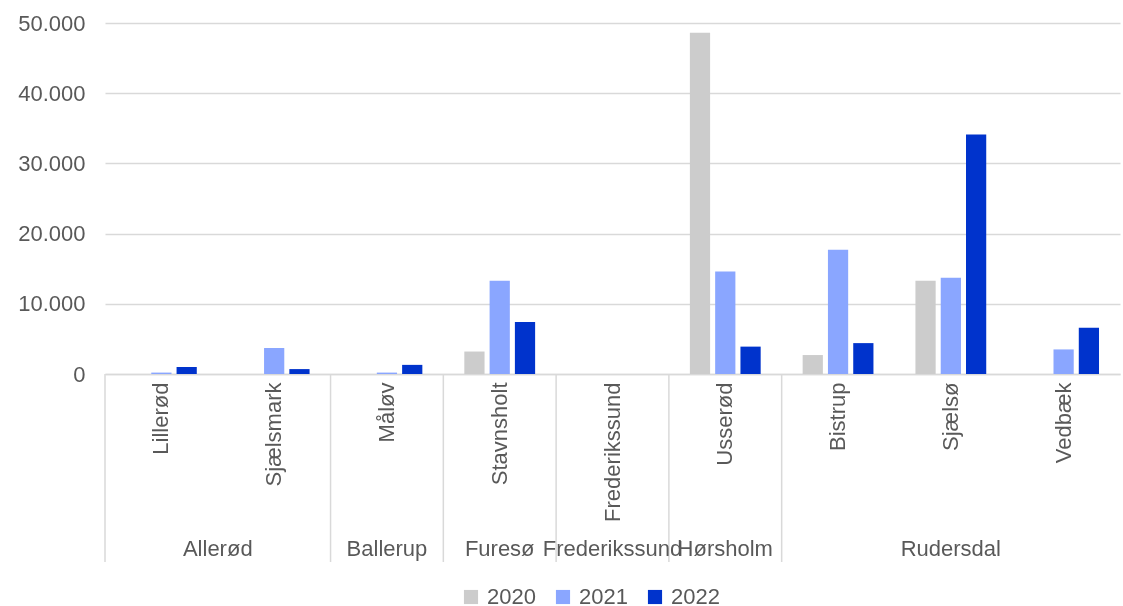  I want to click on y-tick-label: 20.000, so click(52, 234).